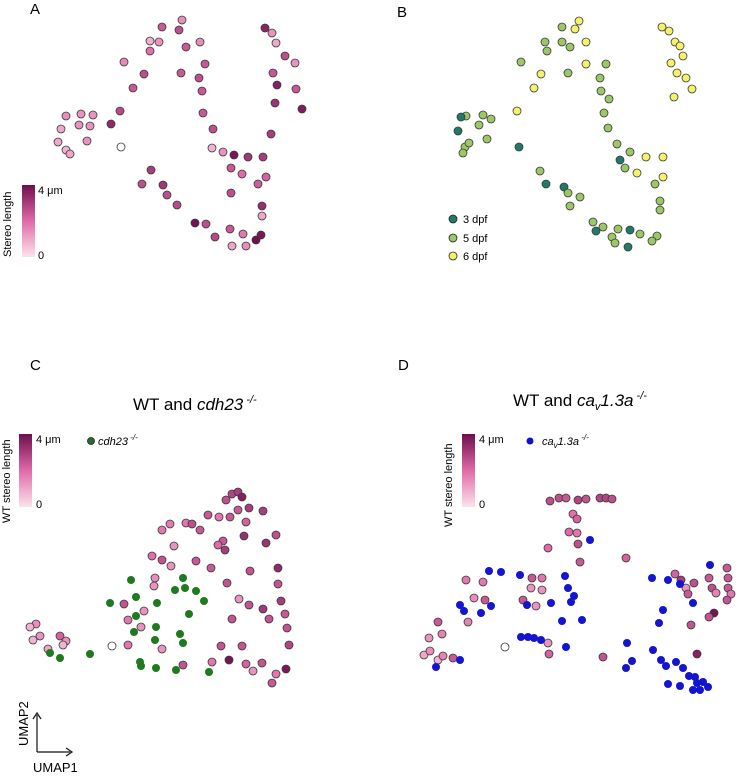 The image size is (736, 776). What do you see at coordinates (37, 715) in the screenshot?
I see `umap2-arrowhead-icon` at bounding box center [37, 715].